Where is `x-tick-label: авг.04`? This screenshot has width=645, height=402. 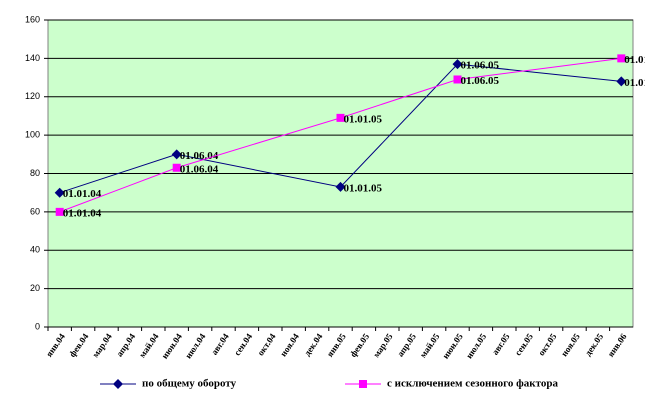 x-tick-label: авг.04 is located at coordinates (220, 344).